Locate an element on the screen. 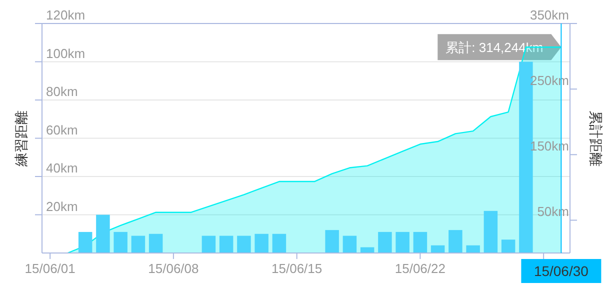  y-tick-label: 60km is located at coordinates (62, 130).